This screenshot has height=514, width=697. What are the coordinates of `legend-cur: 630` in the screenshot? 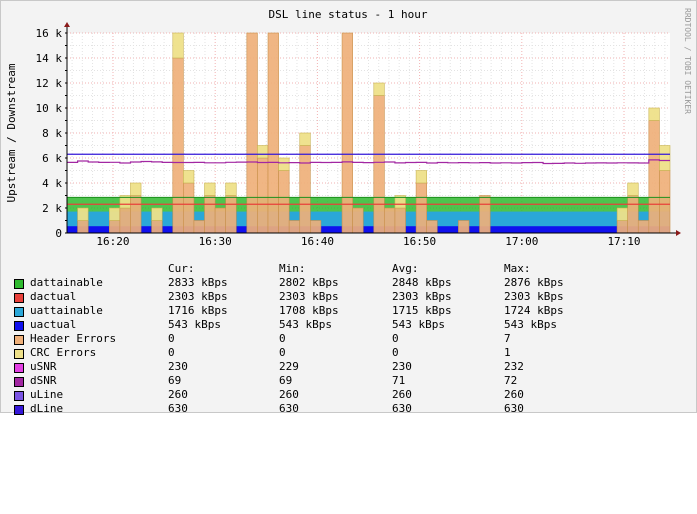 It's located at (178, 408).